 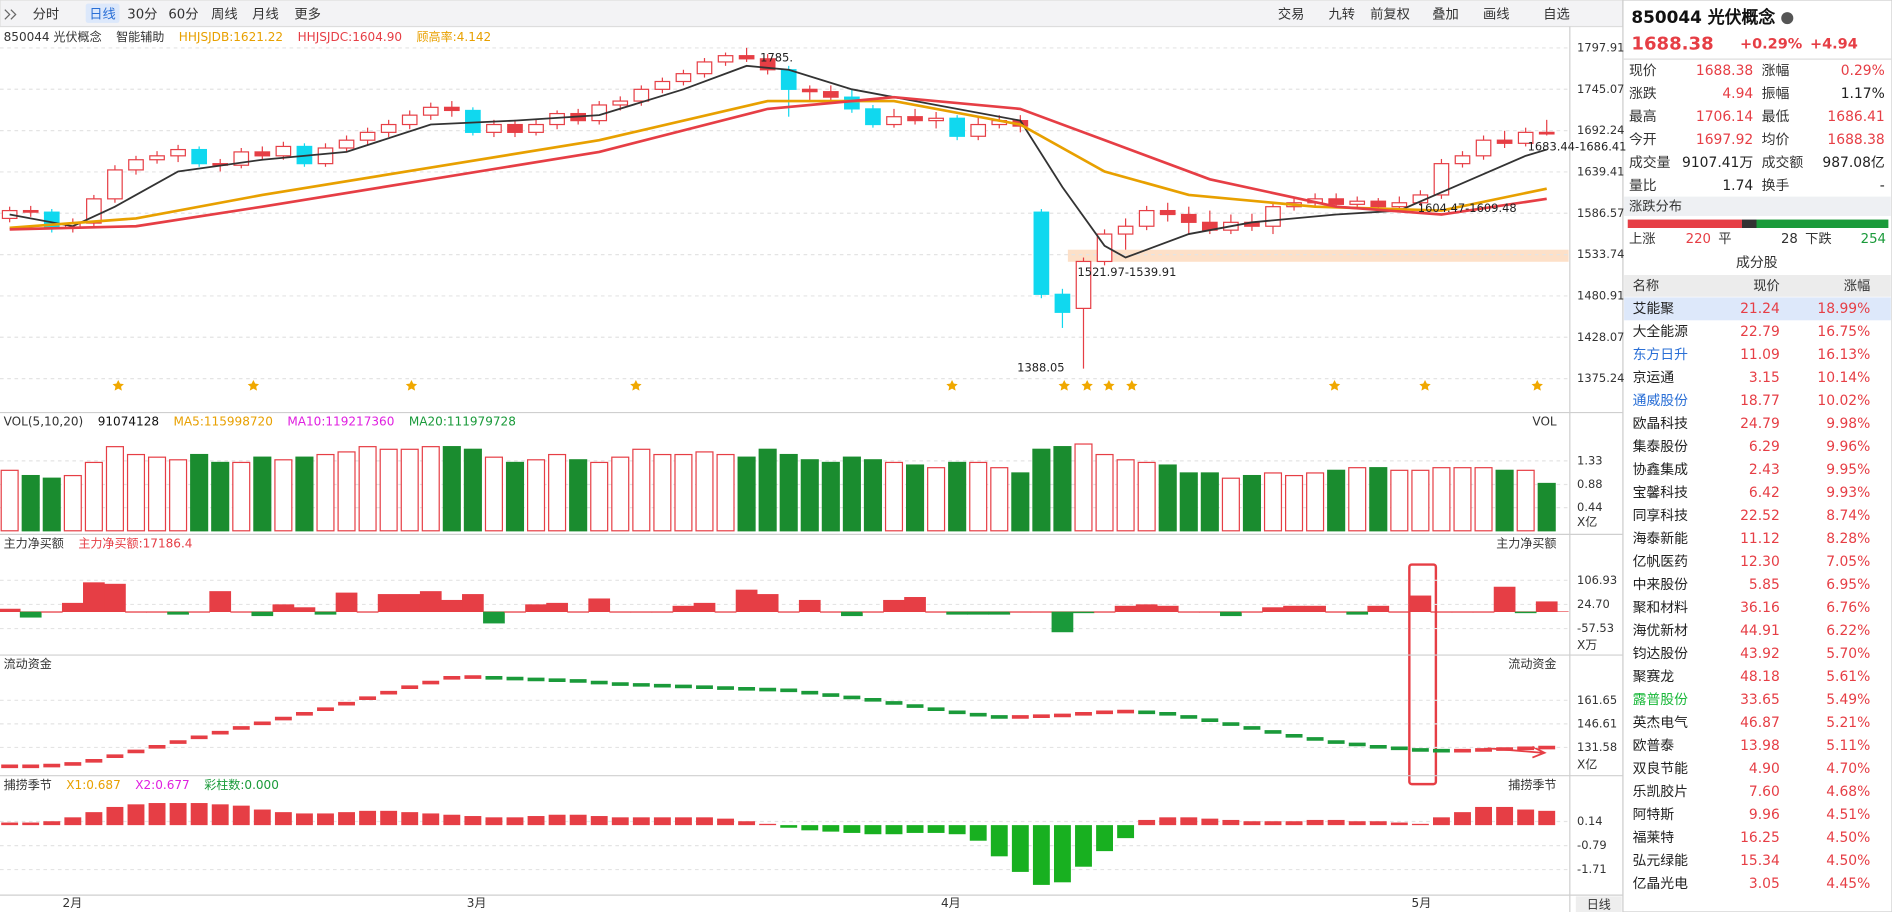 What do you see at coordinates (1760, 424) in the screenshot?
I see `stock-price: 24.79` at bounding box center [1760, 424].